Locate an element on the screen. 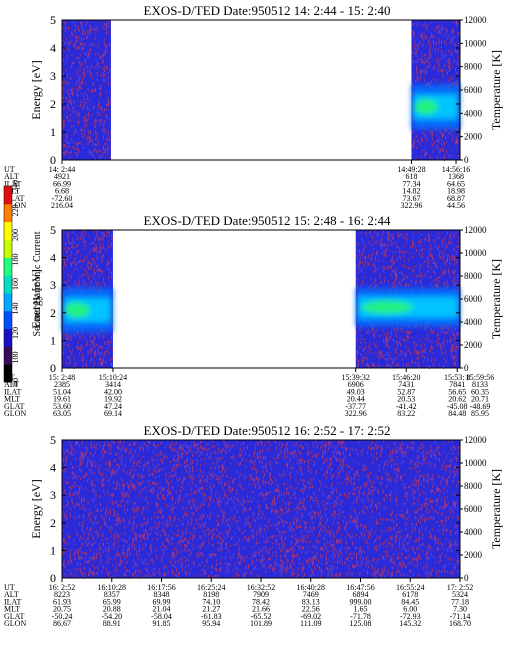  ephemeris-row-label: GLAT is located at coordinates (14, 406).